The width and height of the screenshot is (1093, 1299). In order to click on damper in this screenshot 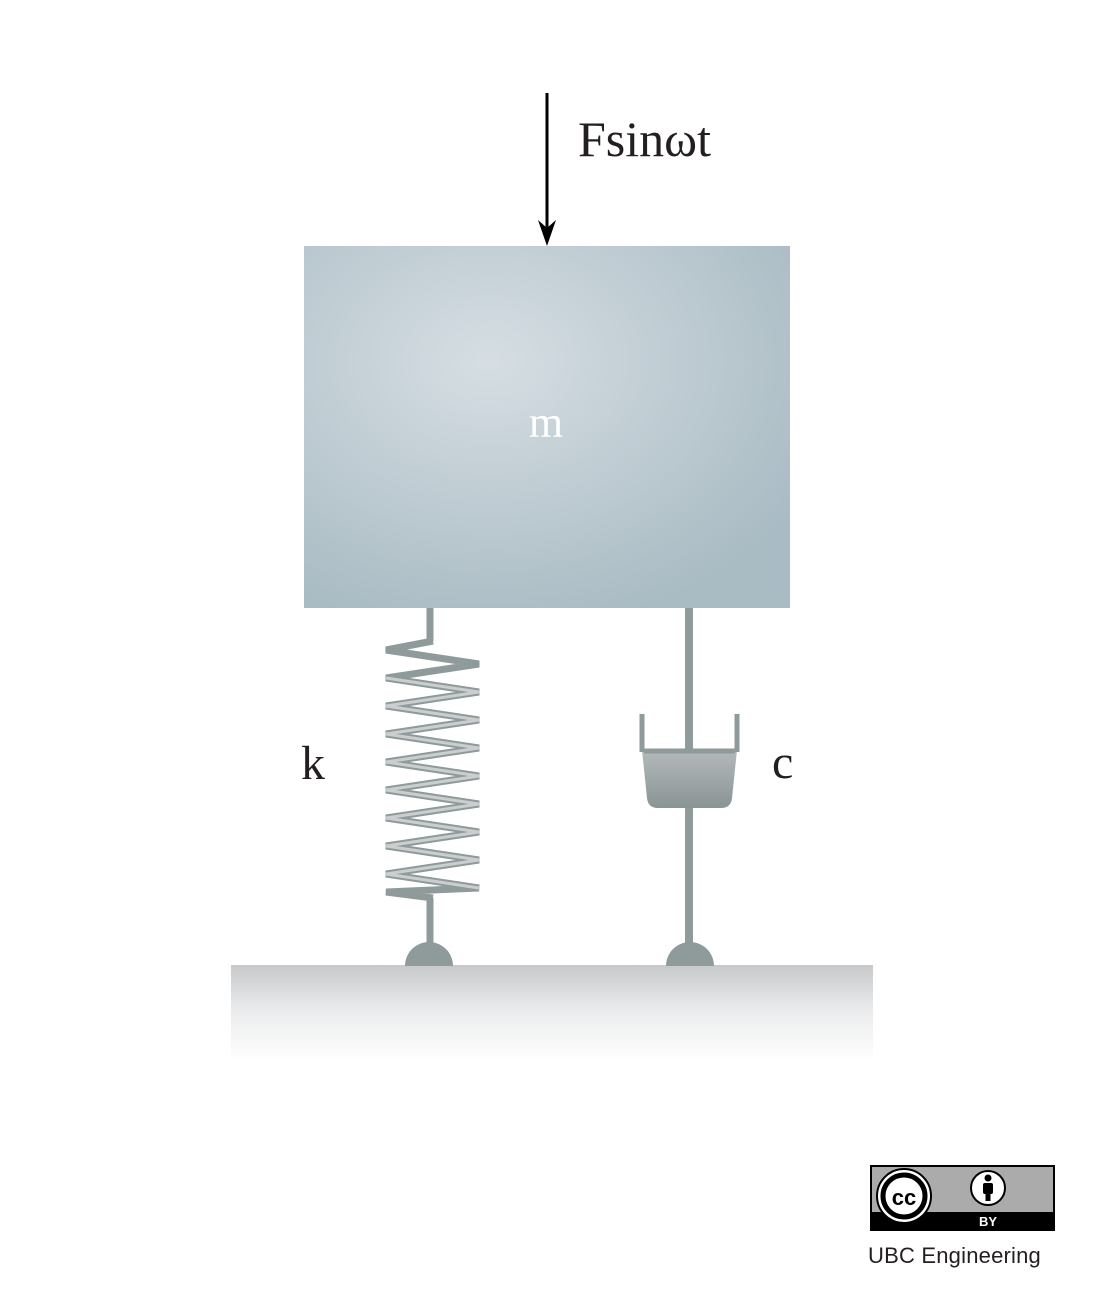, I will do `click(689, 777)`.